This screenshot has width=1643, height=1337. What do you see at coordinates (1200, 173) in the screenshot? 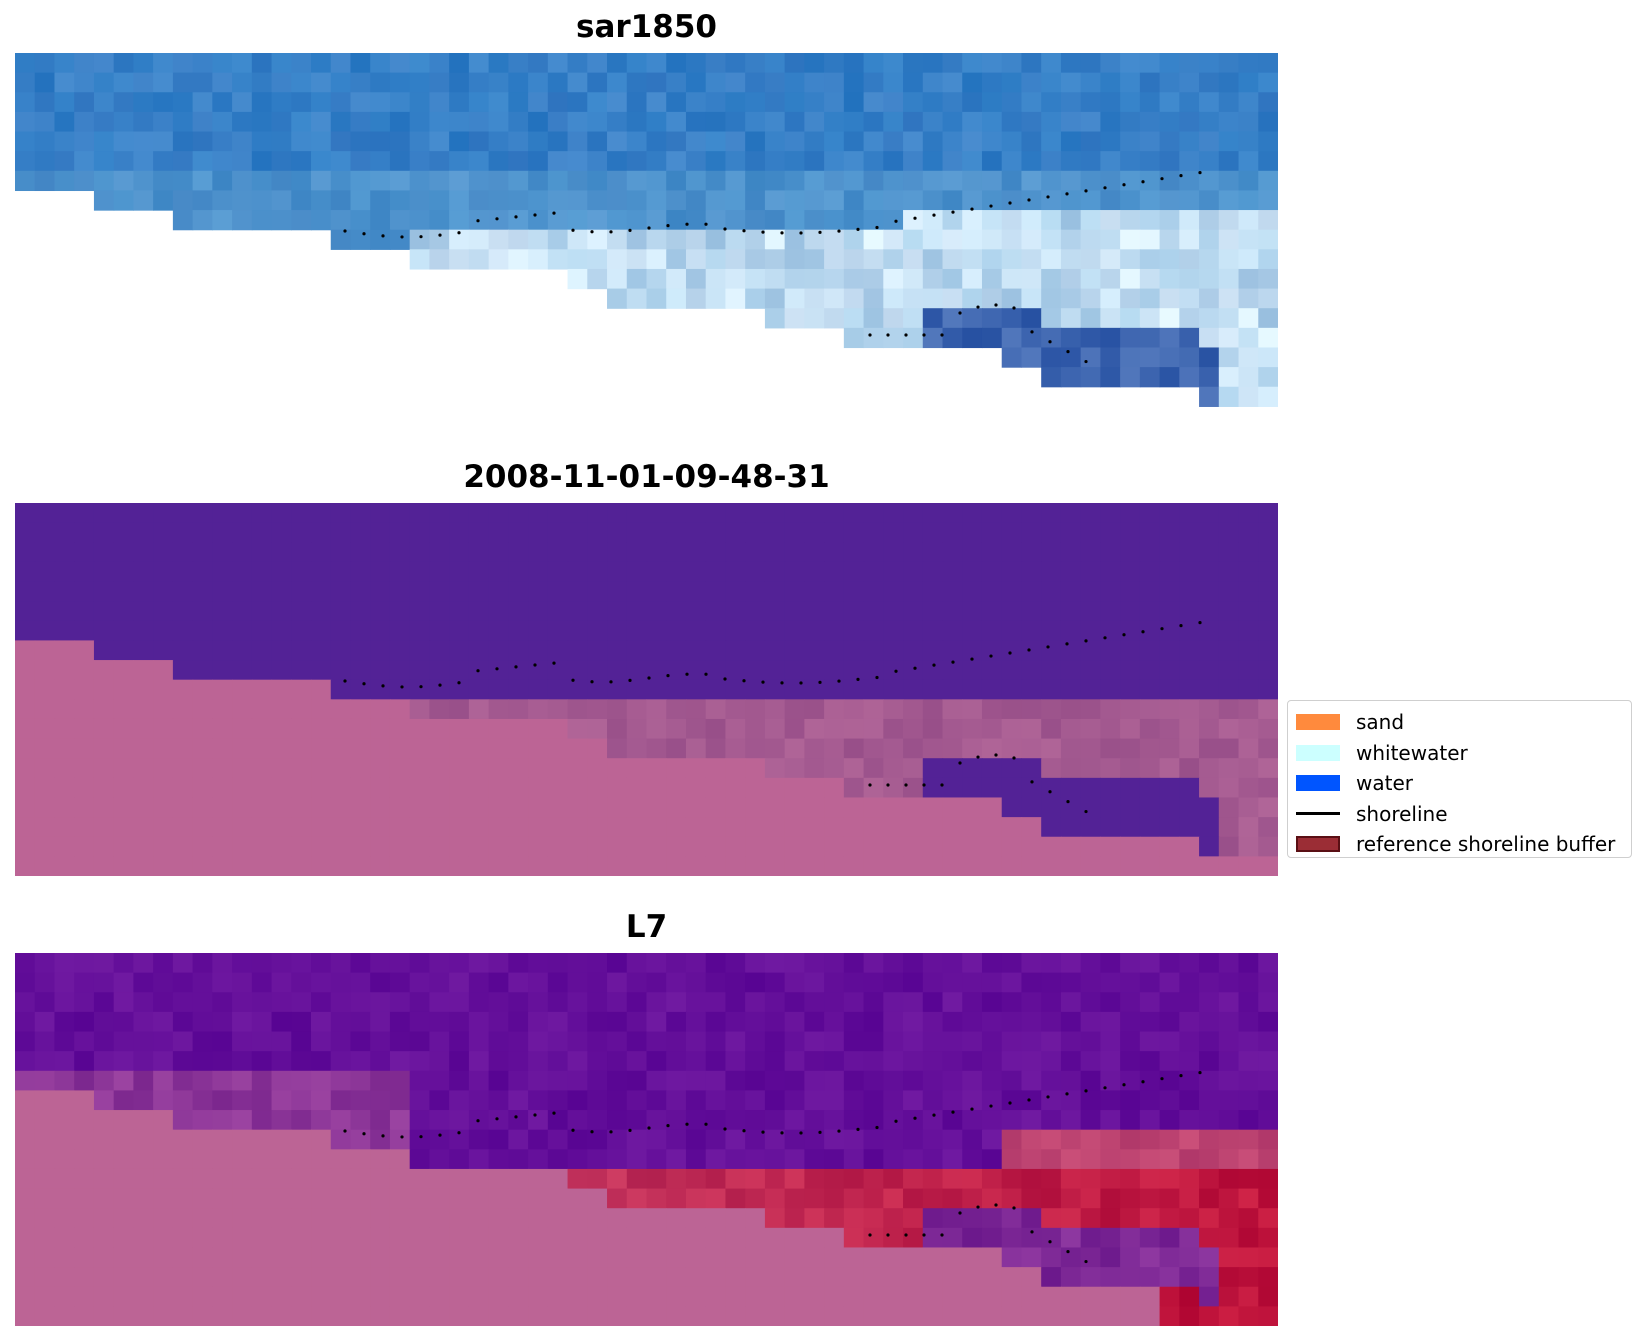
I see `shoreline-point` at bounding box center [1200, 173].